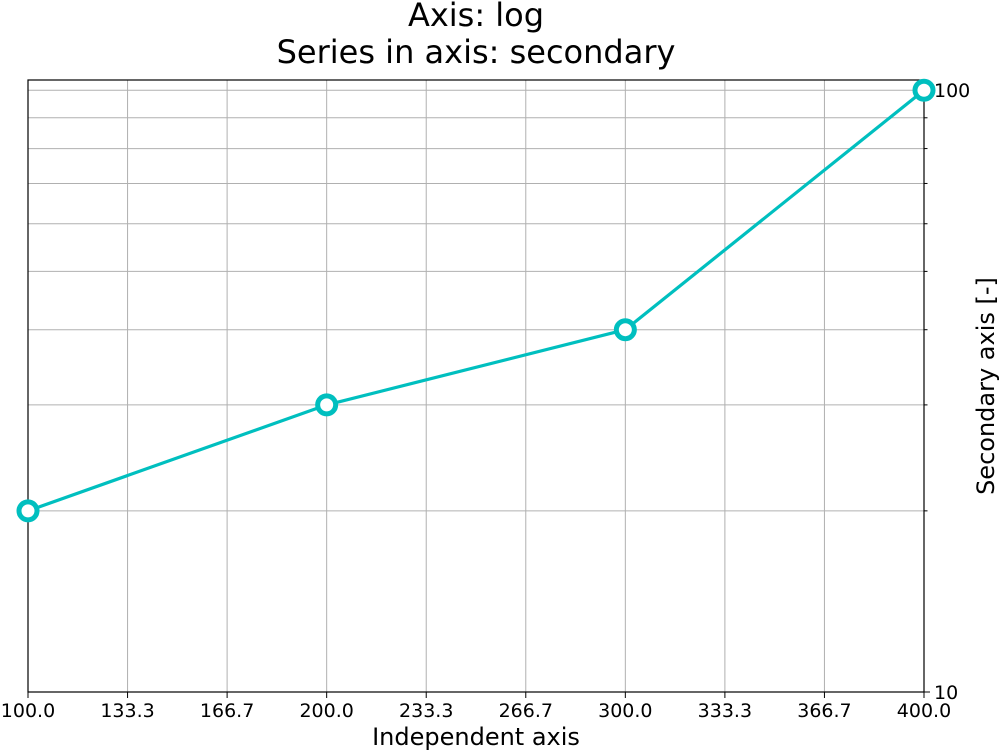 The image size is (1000, 750). What do you see at coordinates (476, 736) in the screenshot?
I see `x-axis-label: Independent axis` at bounding box center [476, 736].